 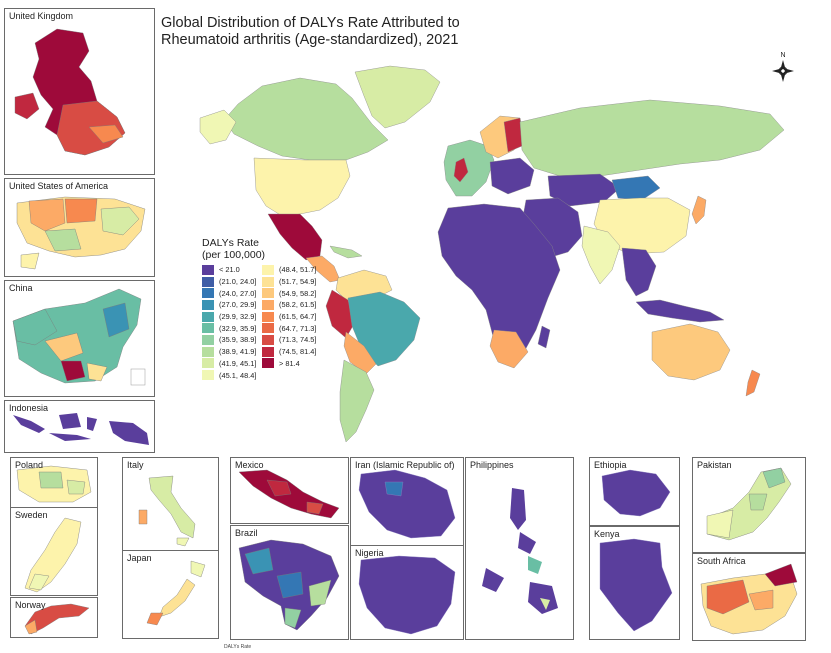 I want to click on legend-label: (71.3, 74.5], so click(x=298, y=340).